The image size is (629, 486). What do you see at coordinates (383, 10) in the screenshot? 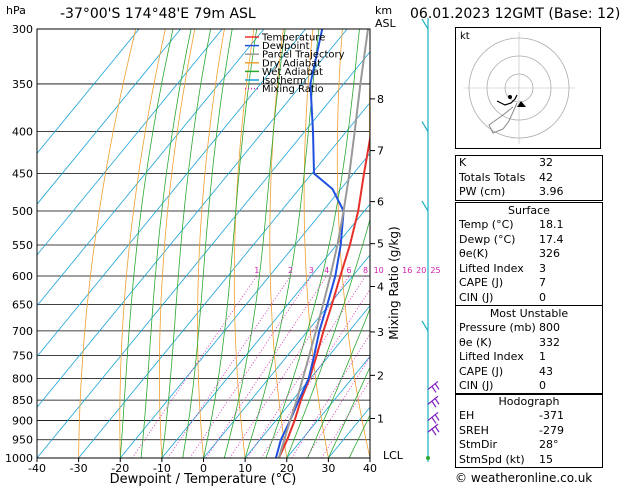
I see `km-unit-label: km` at bounding box center [383, 10].